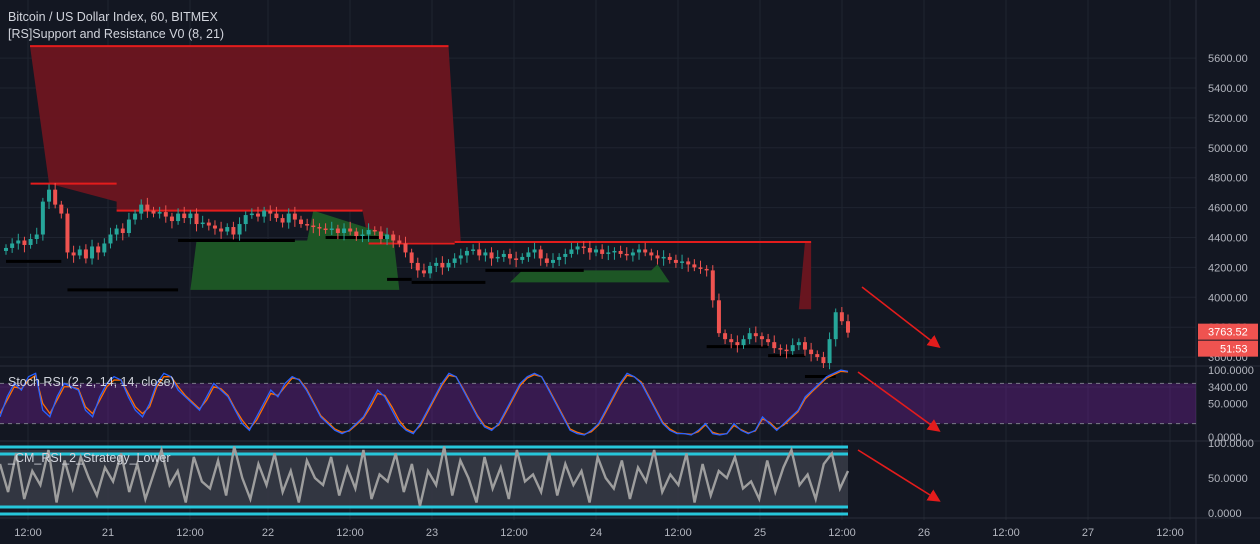  I want to click on symbol-title: Bitcoin / US Dollar Index, 60, BITMEX, so click(113, 17).